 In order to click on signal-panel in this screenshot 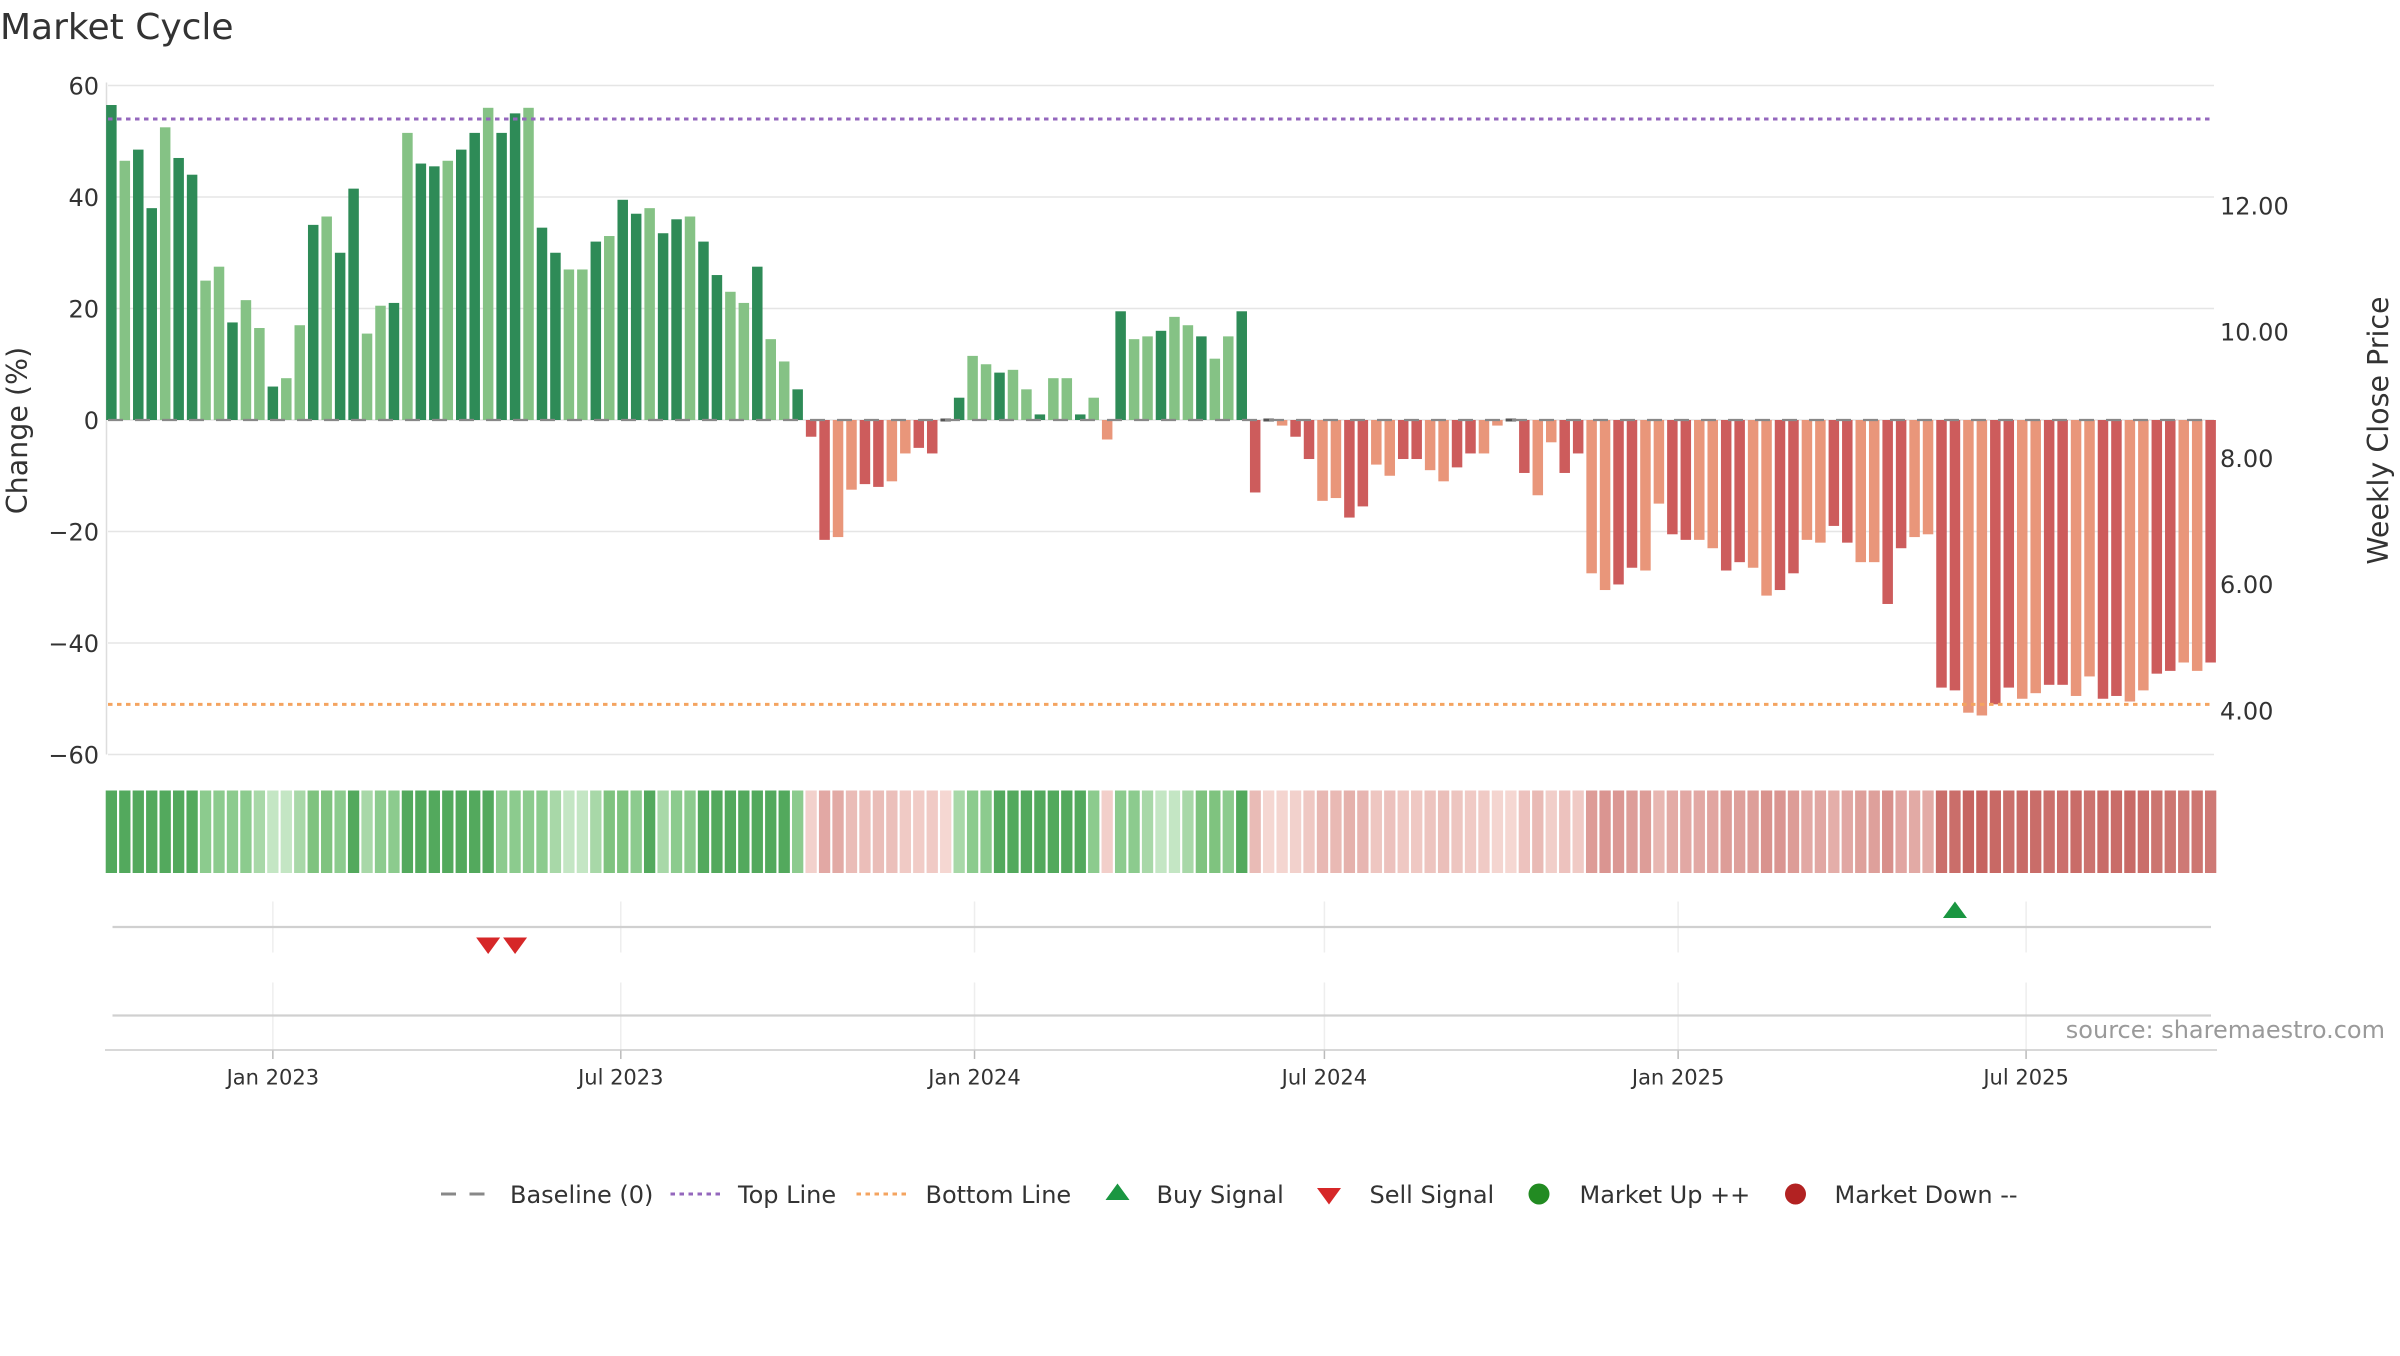, I will do `click(1161, 927)`.